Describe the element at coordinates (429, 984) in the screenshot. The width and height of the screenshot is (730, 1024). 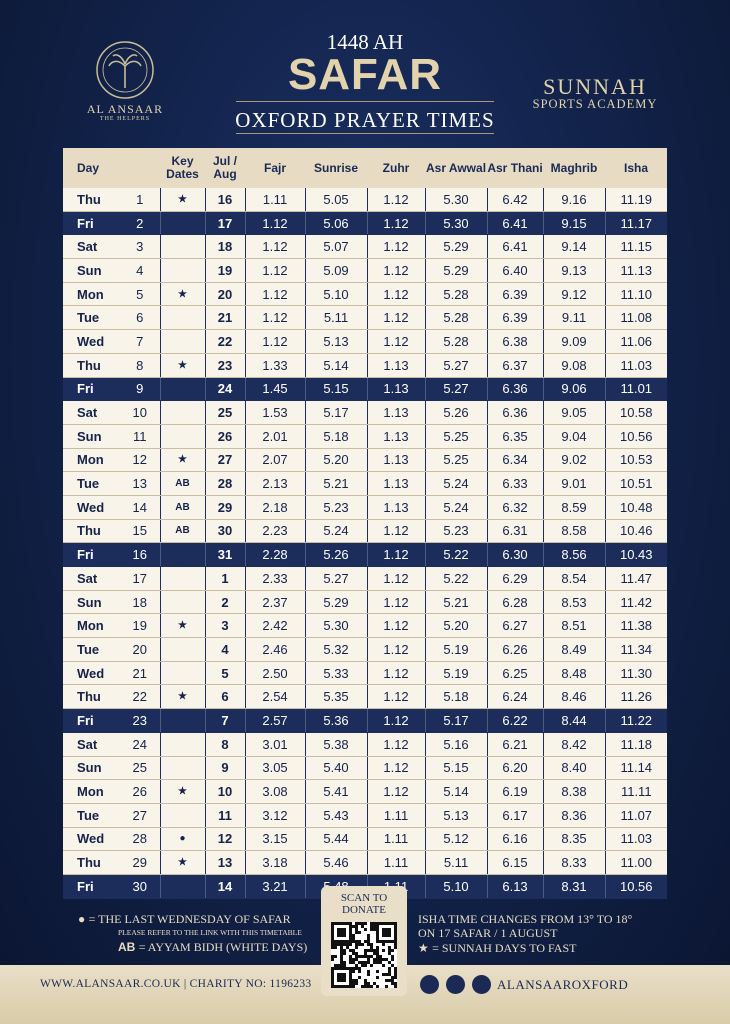
I see `facebook-icon` at that location.